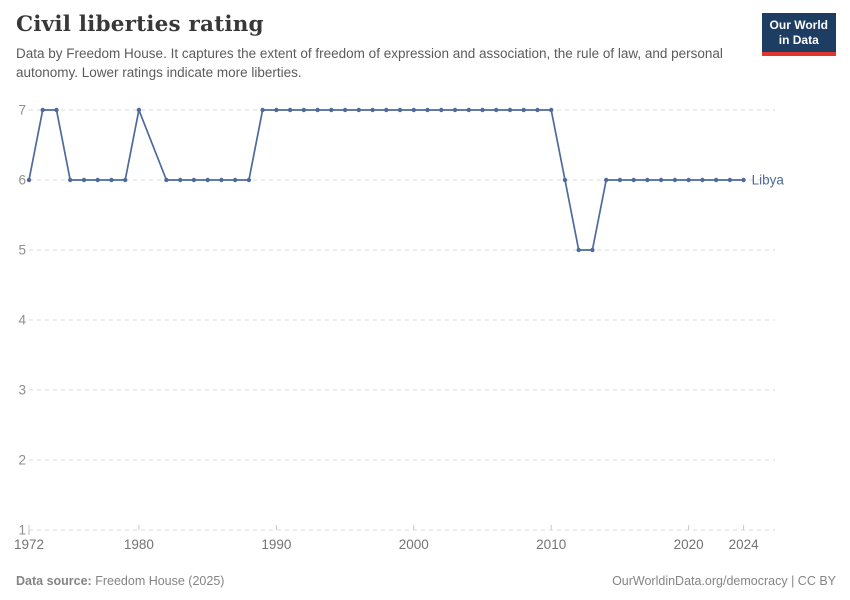 The width and height of the screenshot is (850, 600). What do you see at coordinates (551, 544) in the screenshot?
I see `x-tick-label: 2010` at bounding box center [551, 544].